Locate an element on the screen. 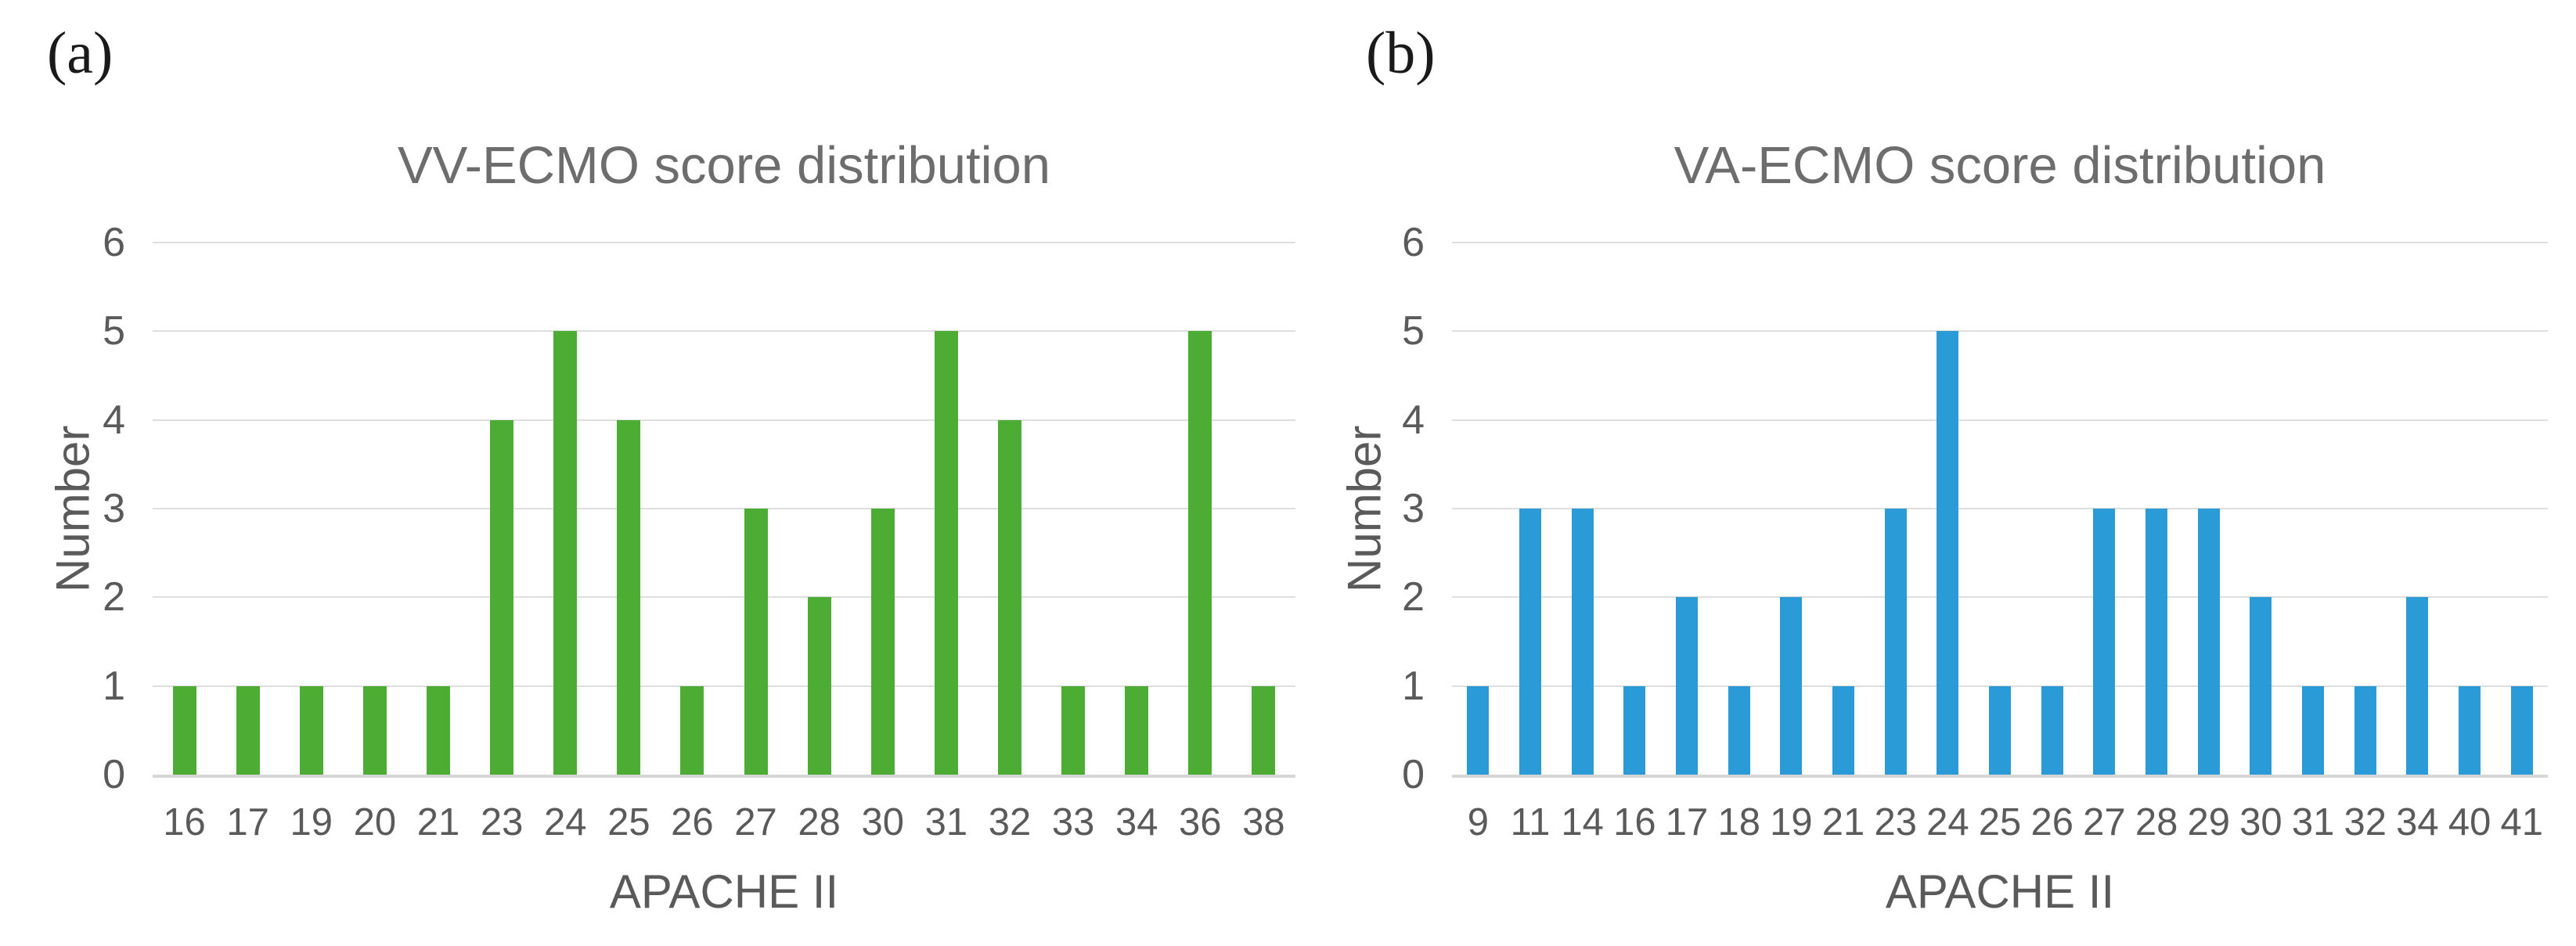 The height and width of the screenshot is (946, 2576). x-tick-label: 21 is located at coordinates (438, 822).